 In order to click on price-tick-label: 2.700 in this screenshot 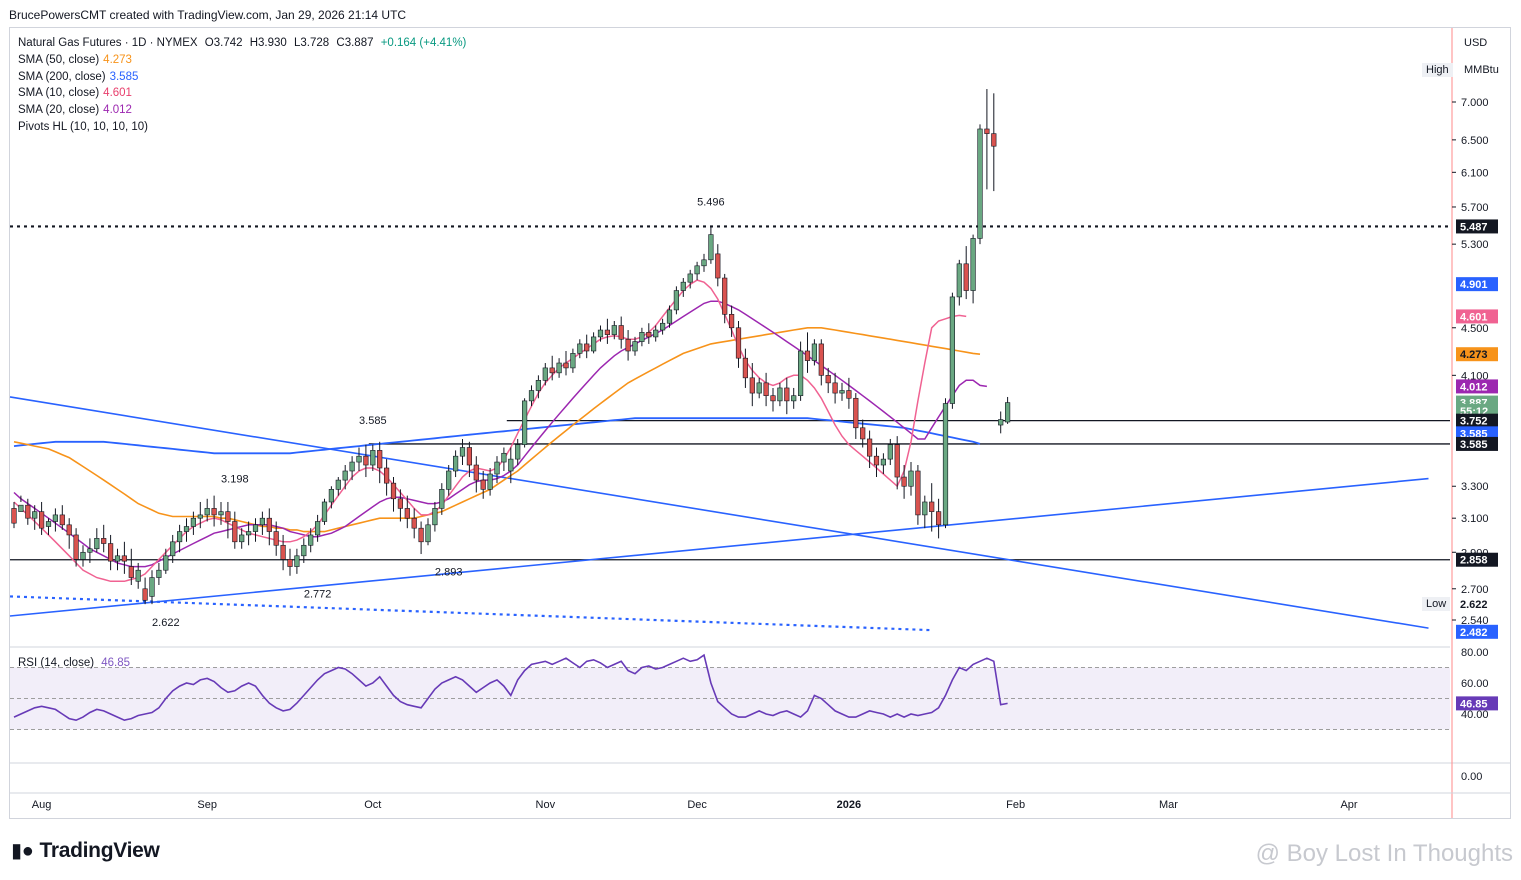, I will do `click(1475, 590)`.